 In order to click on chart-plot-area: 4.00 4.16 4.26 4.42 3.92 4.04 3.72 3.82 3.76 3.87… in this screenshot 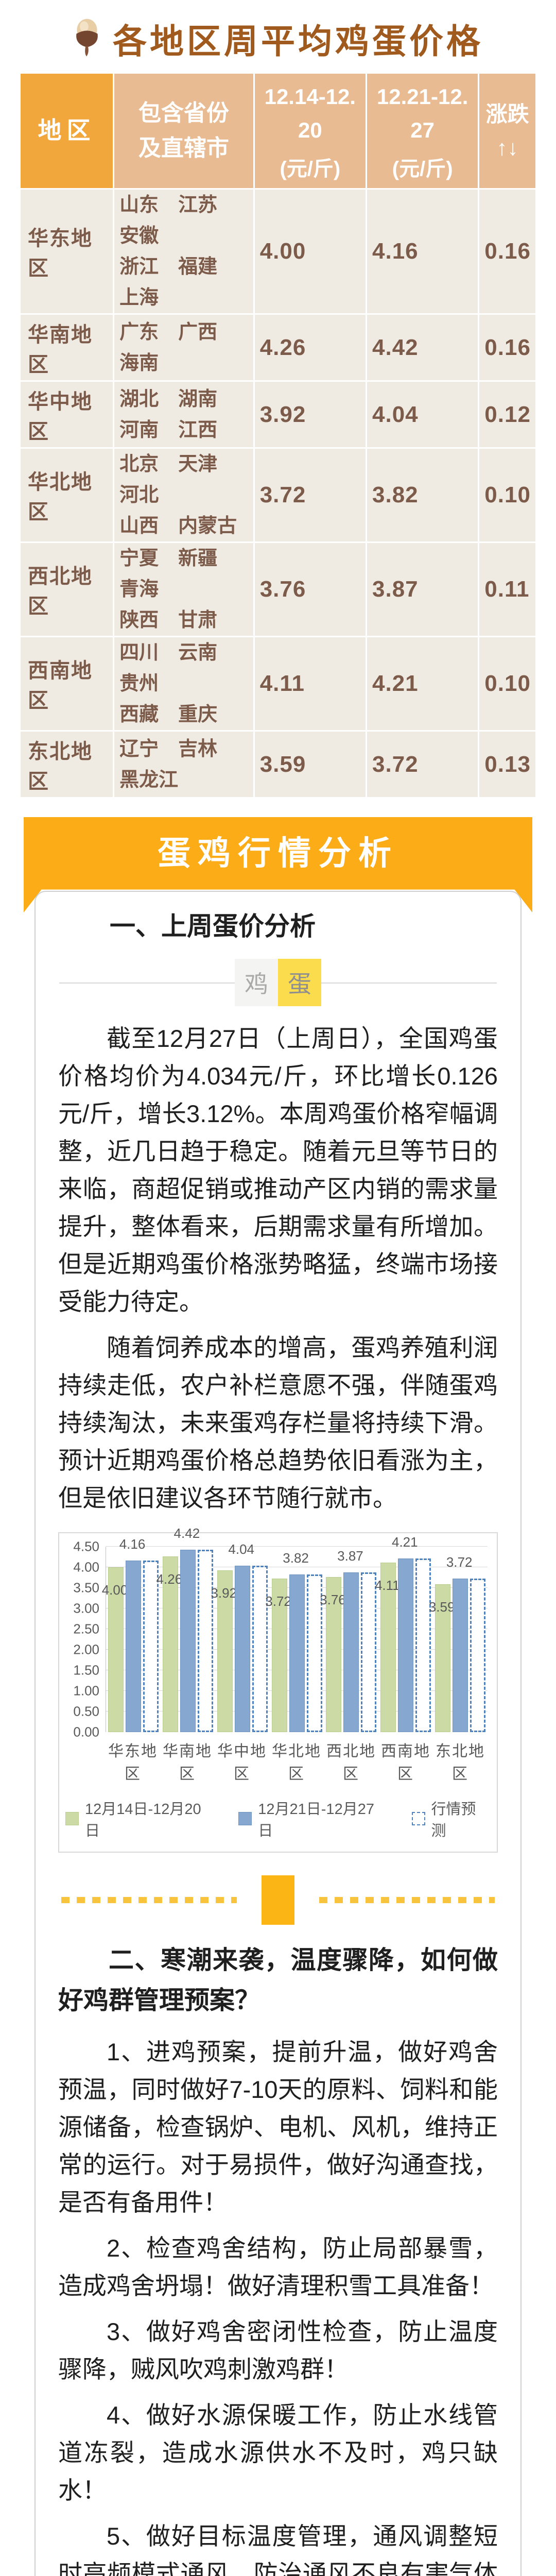, I will do `click(295, 1629)`.